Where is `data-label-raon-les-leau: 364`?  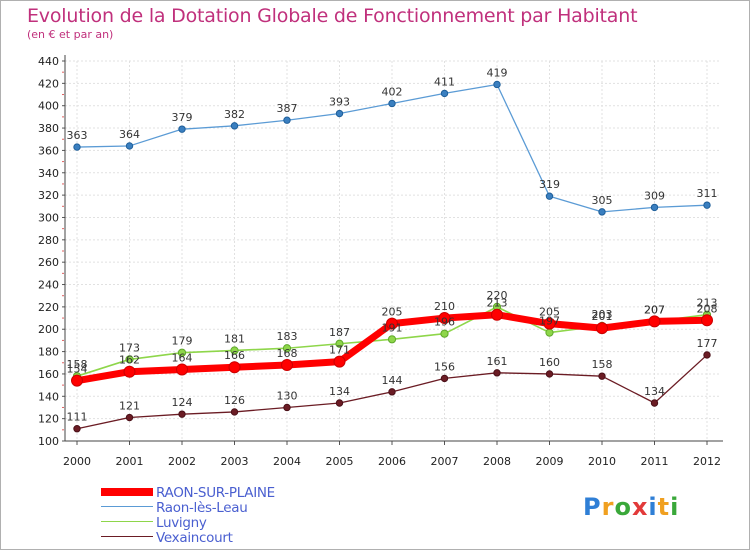
data-label-raon-les-leau: 364 is located at coordinates (129, 134).